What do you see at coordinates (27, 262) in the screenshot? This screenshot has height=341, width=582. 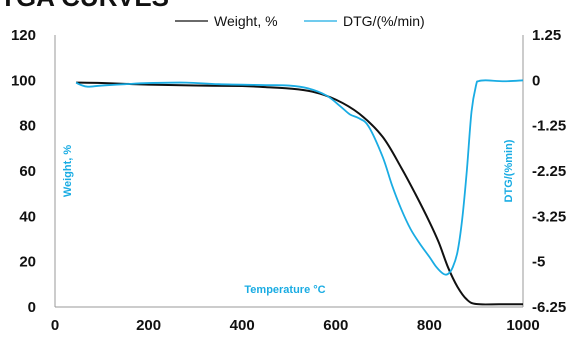 I see `left-tick-label: 20` at bounding box center [27, 262].